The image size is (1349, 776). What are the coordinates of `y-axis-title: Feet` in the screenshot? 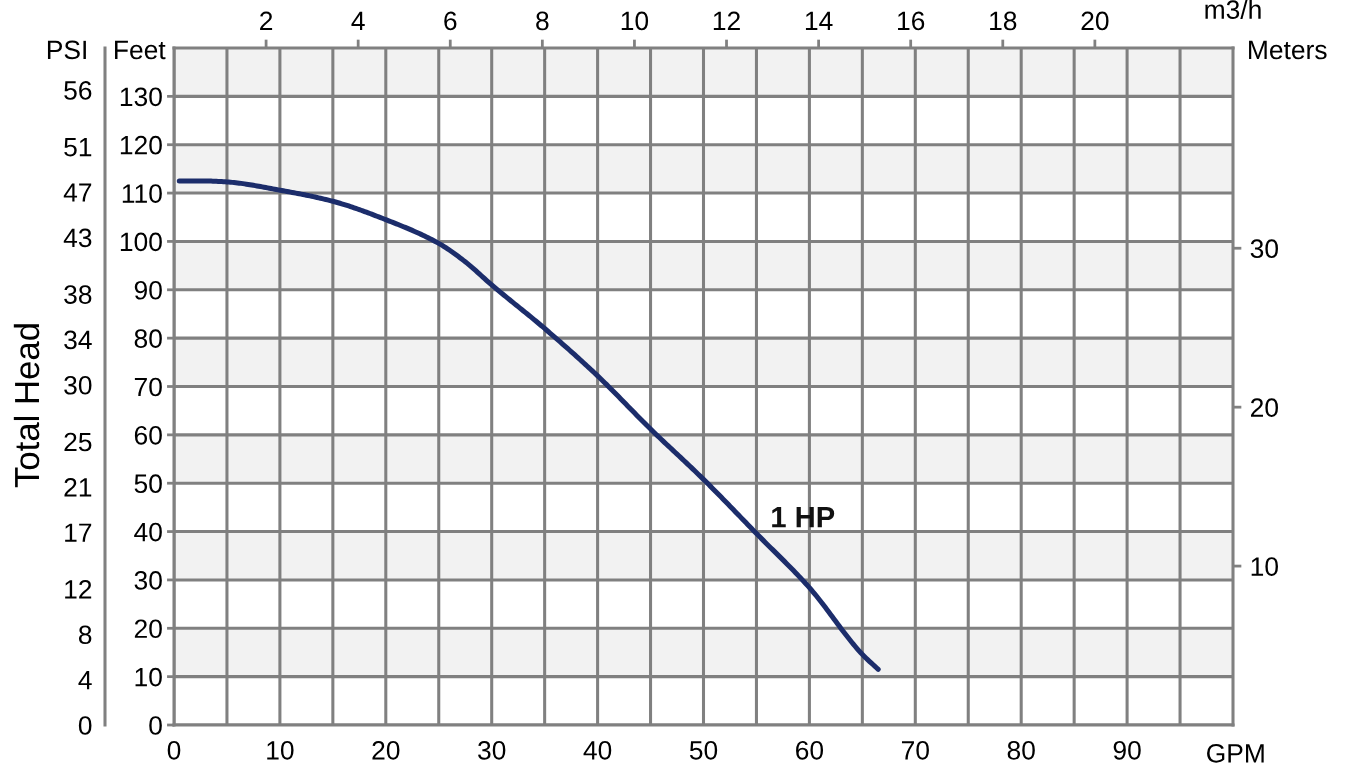 It's located at (140, 50).